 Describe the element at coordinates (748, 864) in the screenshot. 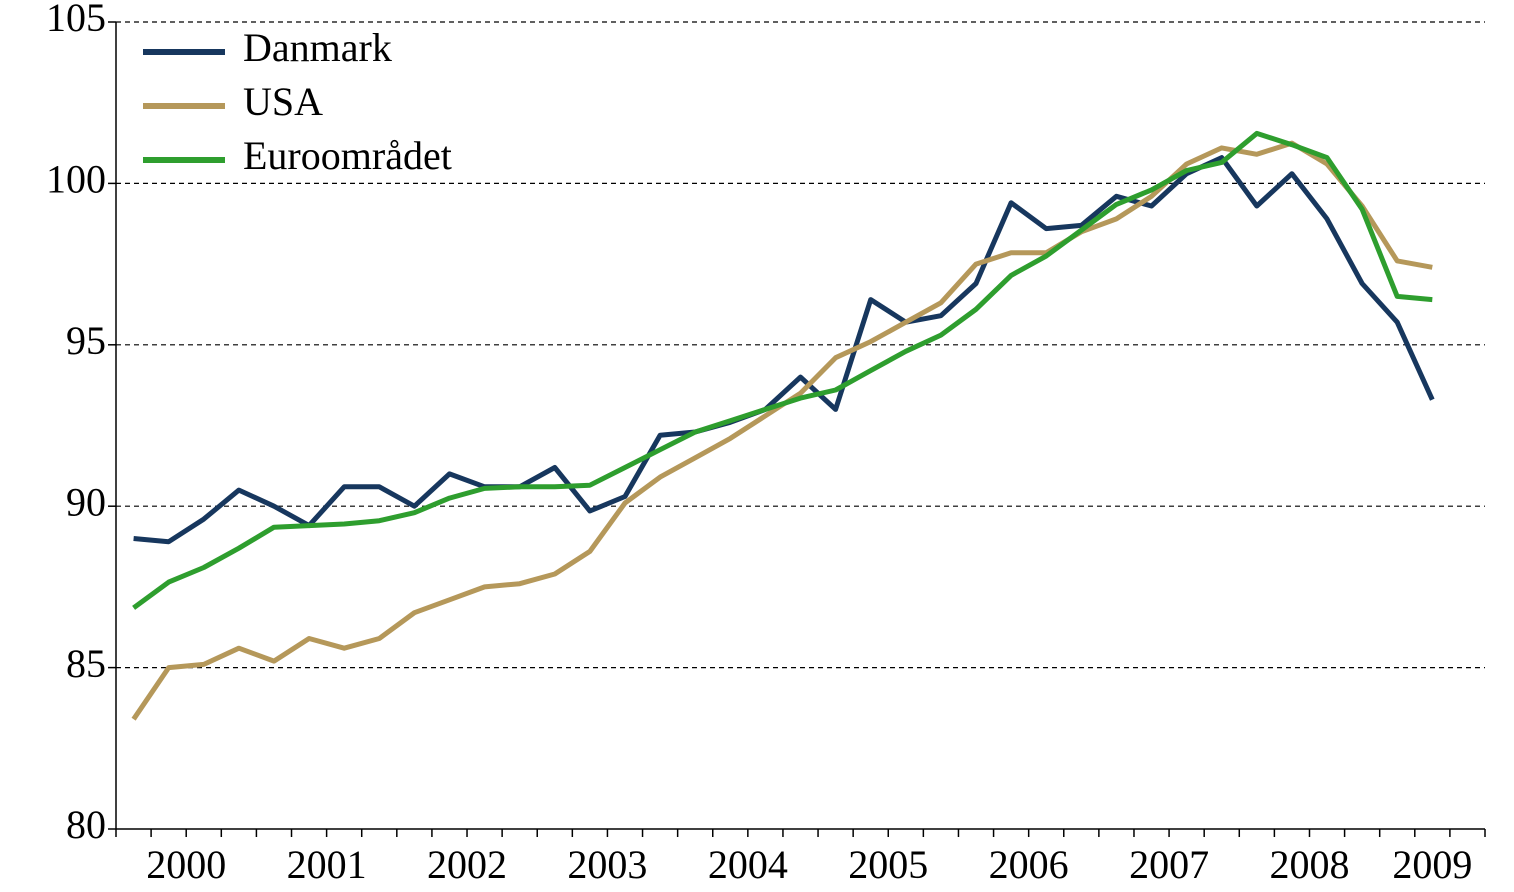

I see `x-tick-label: 2004` at that location.